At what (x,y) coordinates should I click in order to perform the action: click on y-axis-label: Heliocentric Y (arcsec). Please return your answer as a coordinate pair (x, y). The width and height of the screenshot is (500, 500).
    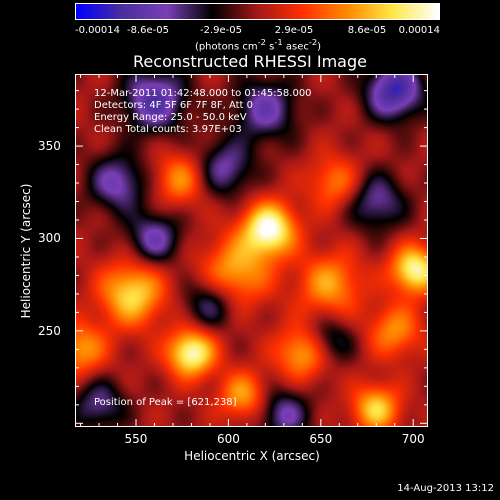
    Looking at the image, I should click on (26, 251).